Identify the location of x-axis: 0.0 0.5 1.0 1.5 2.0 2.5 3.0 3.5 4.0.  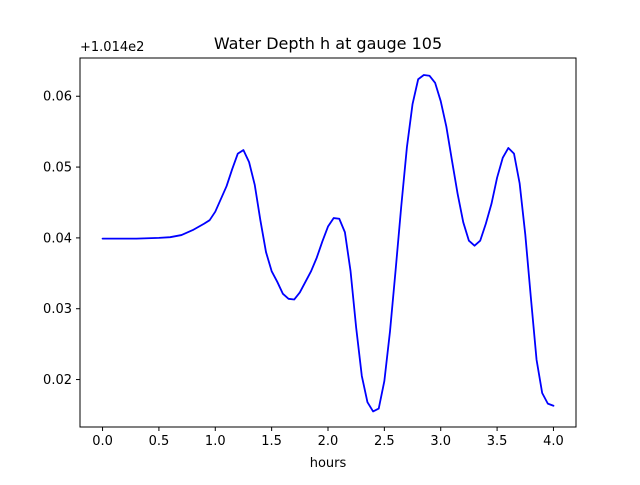
(328, 438).